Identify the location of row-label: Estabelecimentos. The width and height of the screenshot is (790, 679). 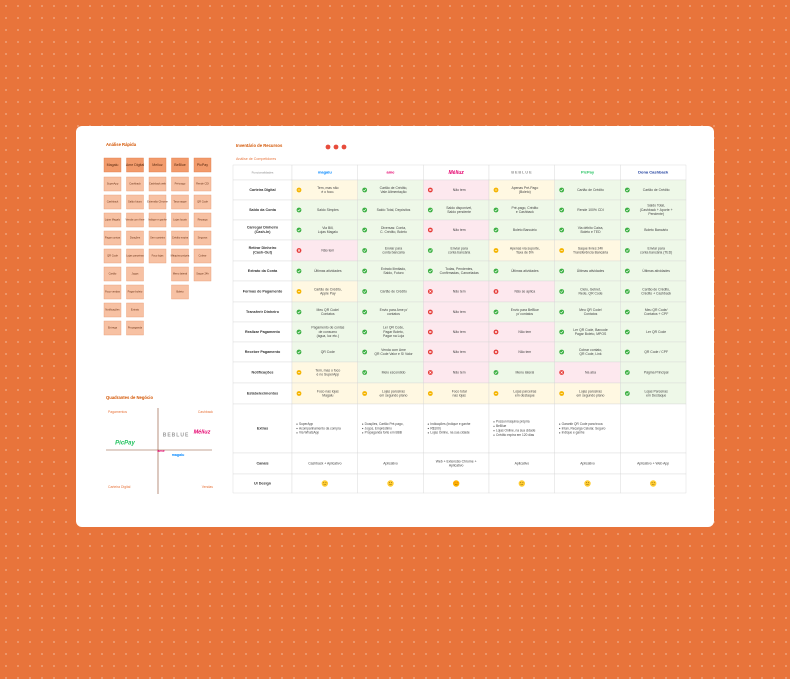
(262, 393).